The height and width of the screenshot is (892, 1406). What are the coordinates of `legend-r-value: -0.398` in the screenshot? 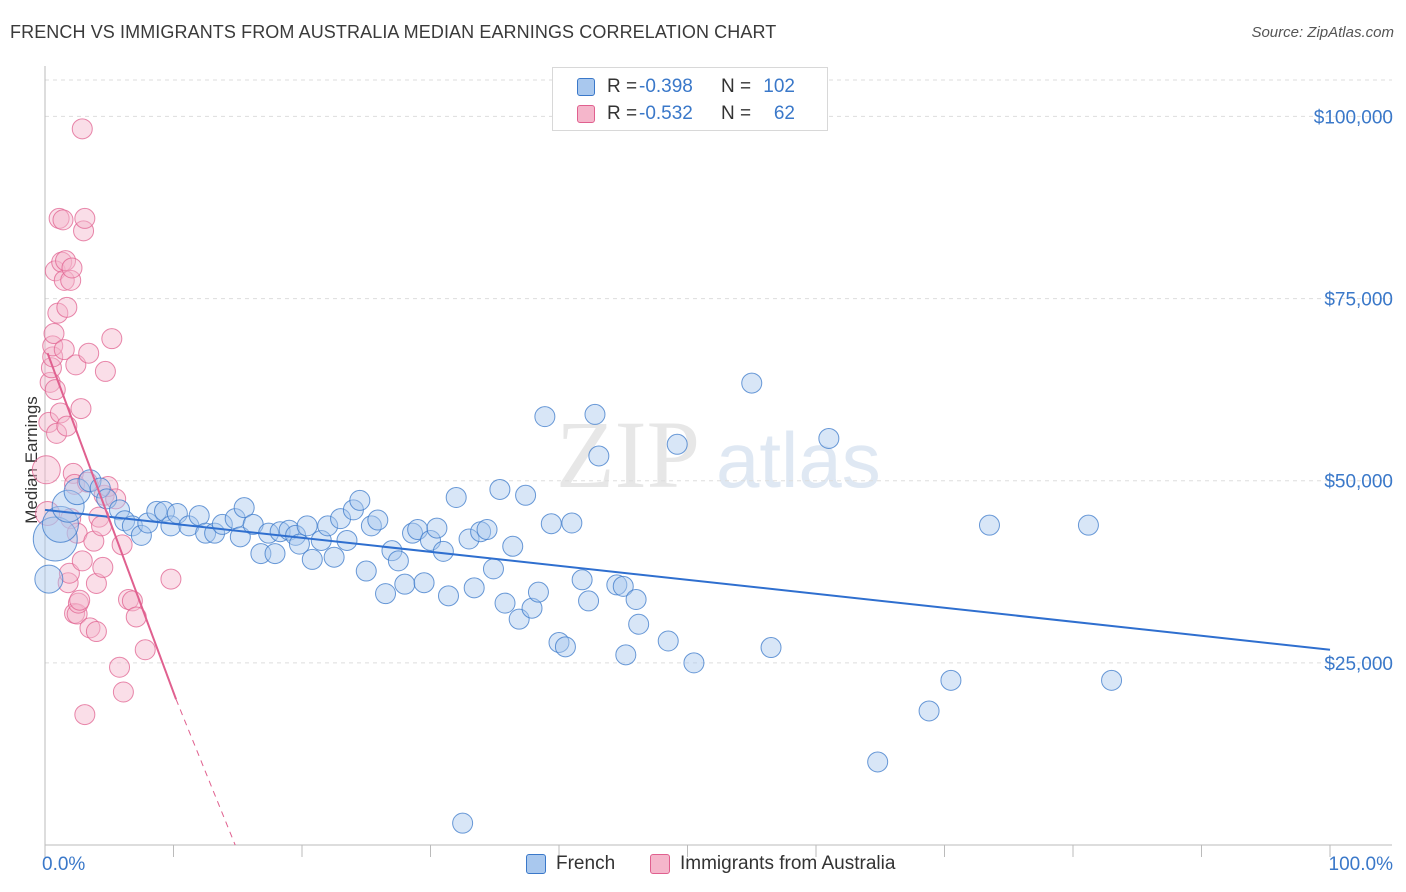 It's located at (666, 86).